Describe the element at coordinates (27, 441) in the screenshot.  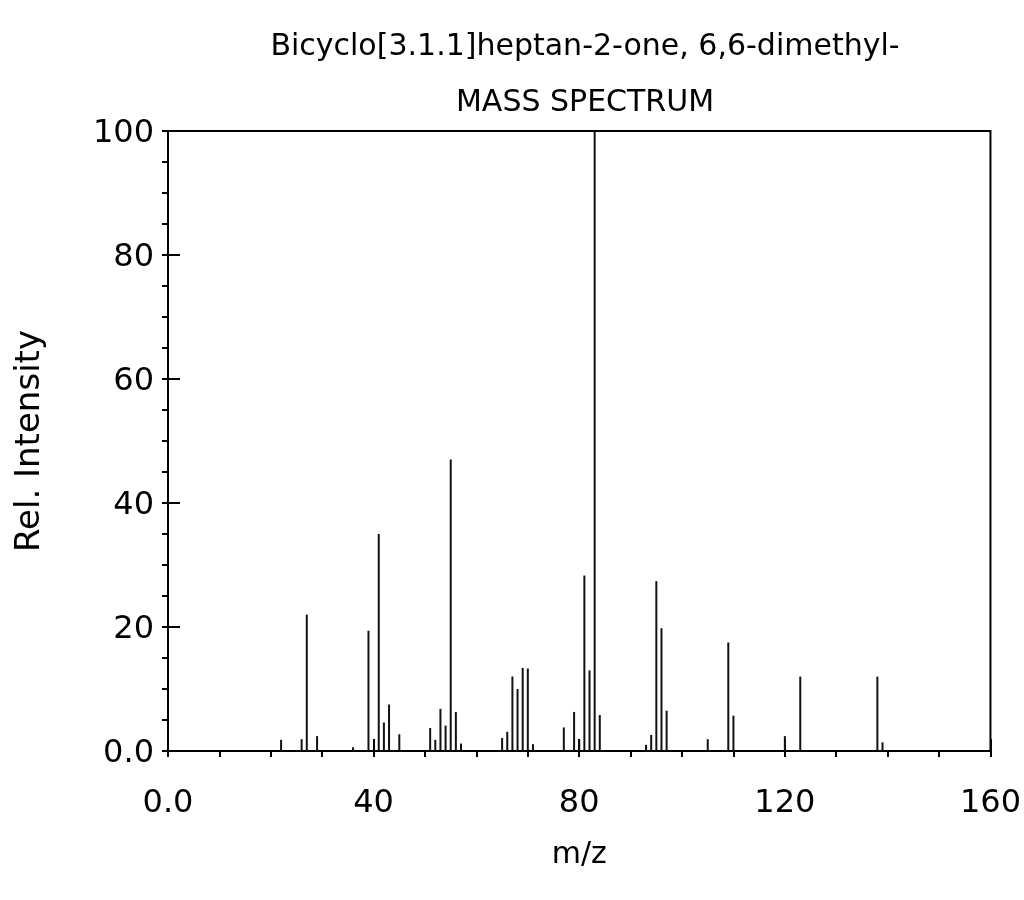
I see `y-axis-title: Rel. Intensity` at that location.